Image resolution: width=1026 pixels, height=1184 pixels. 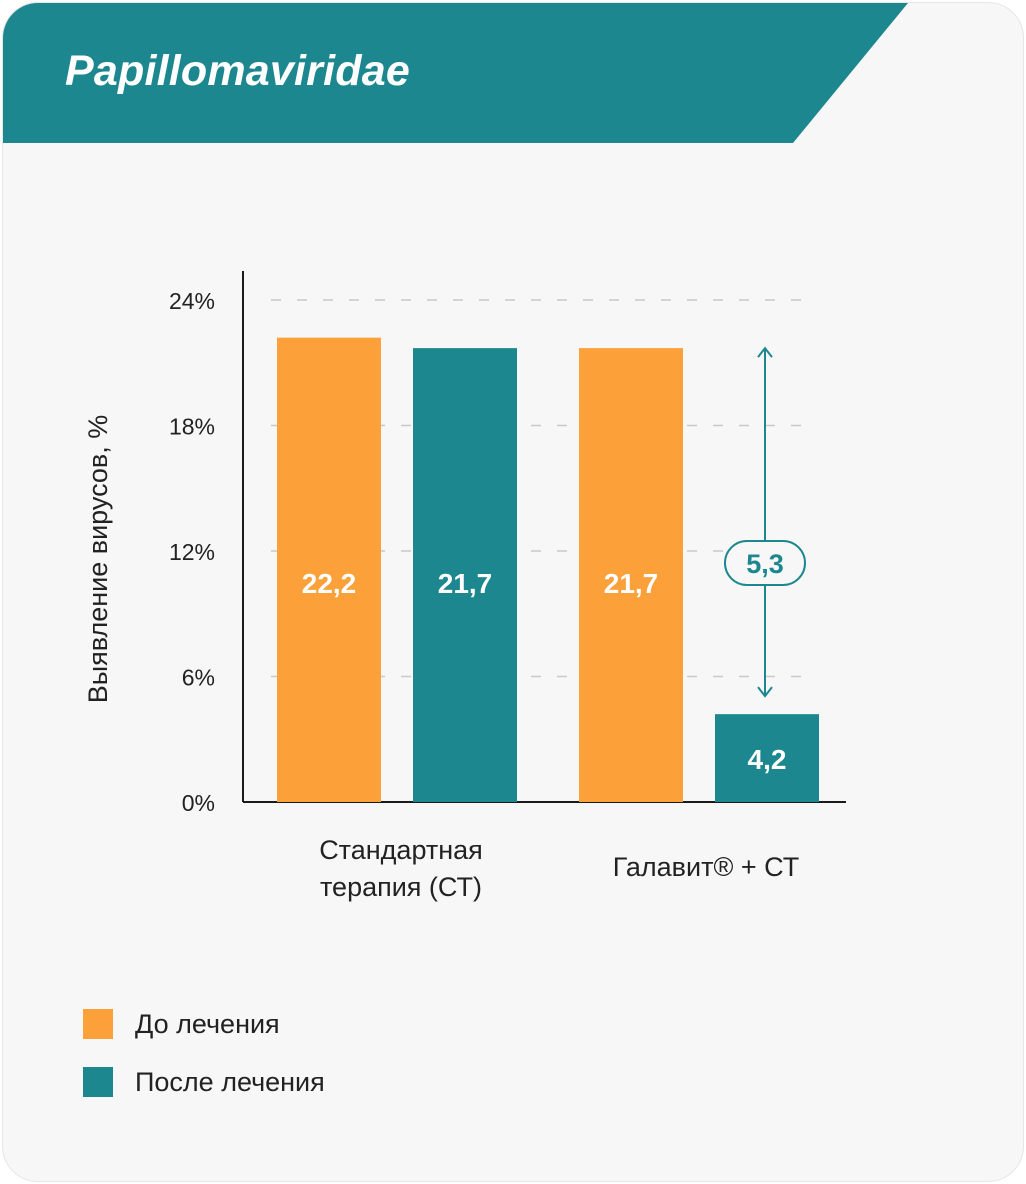 I want to click on y-axis-label: Выявление вирусов, %, so click(x=98, y=559).